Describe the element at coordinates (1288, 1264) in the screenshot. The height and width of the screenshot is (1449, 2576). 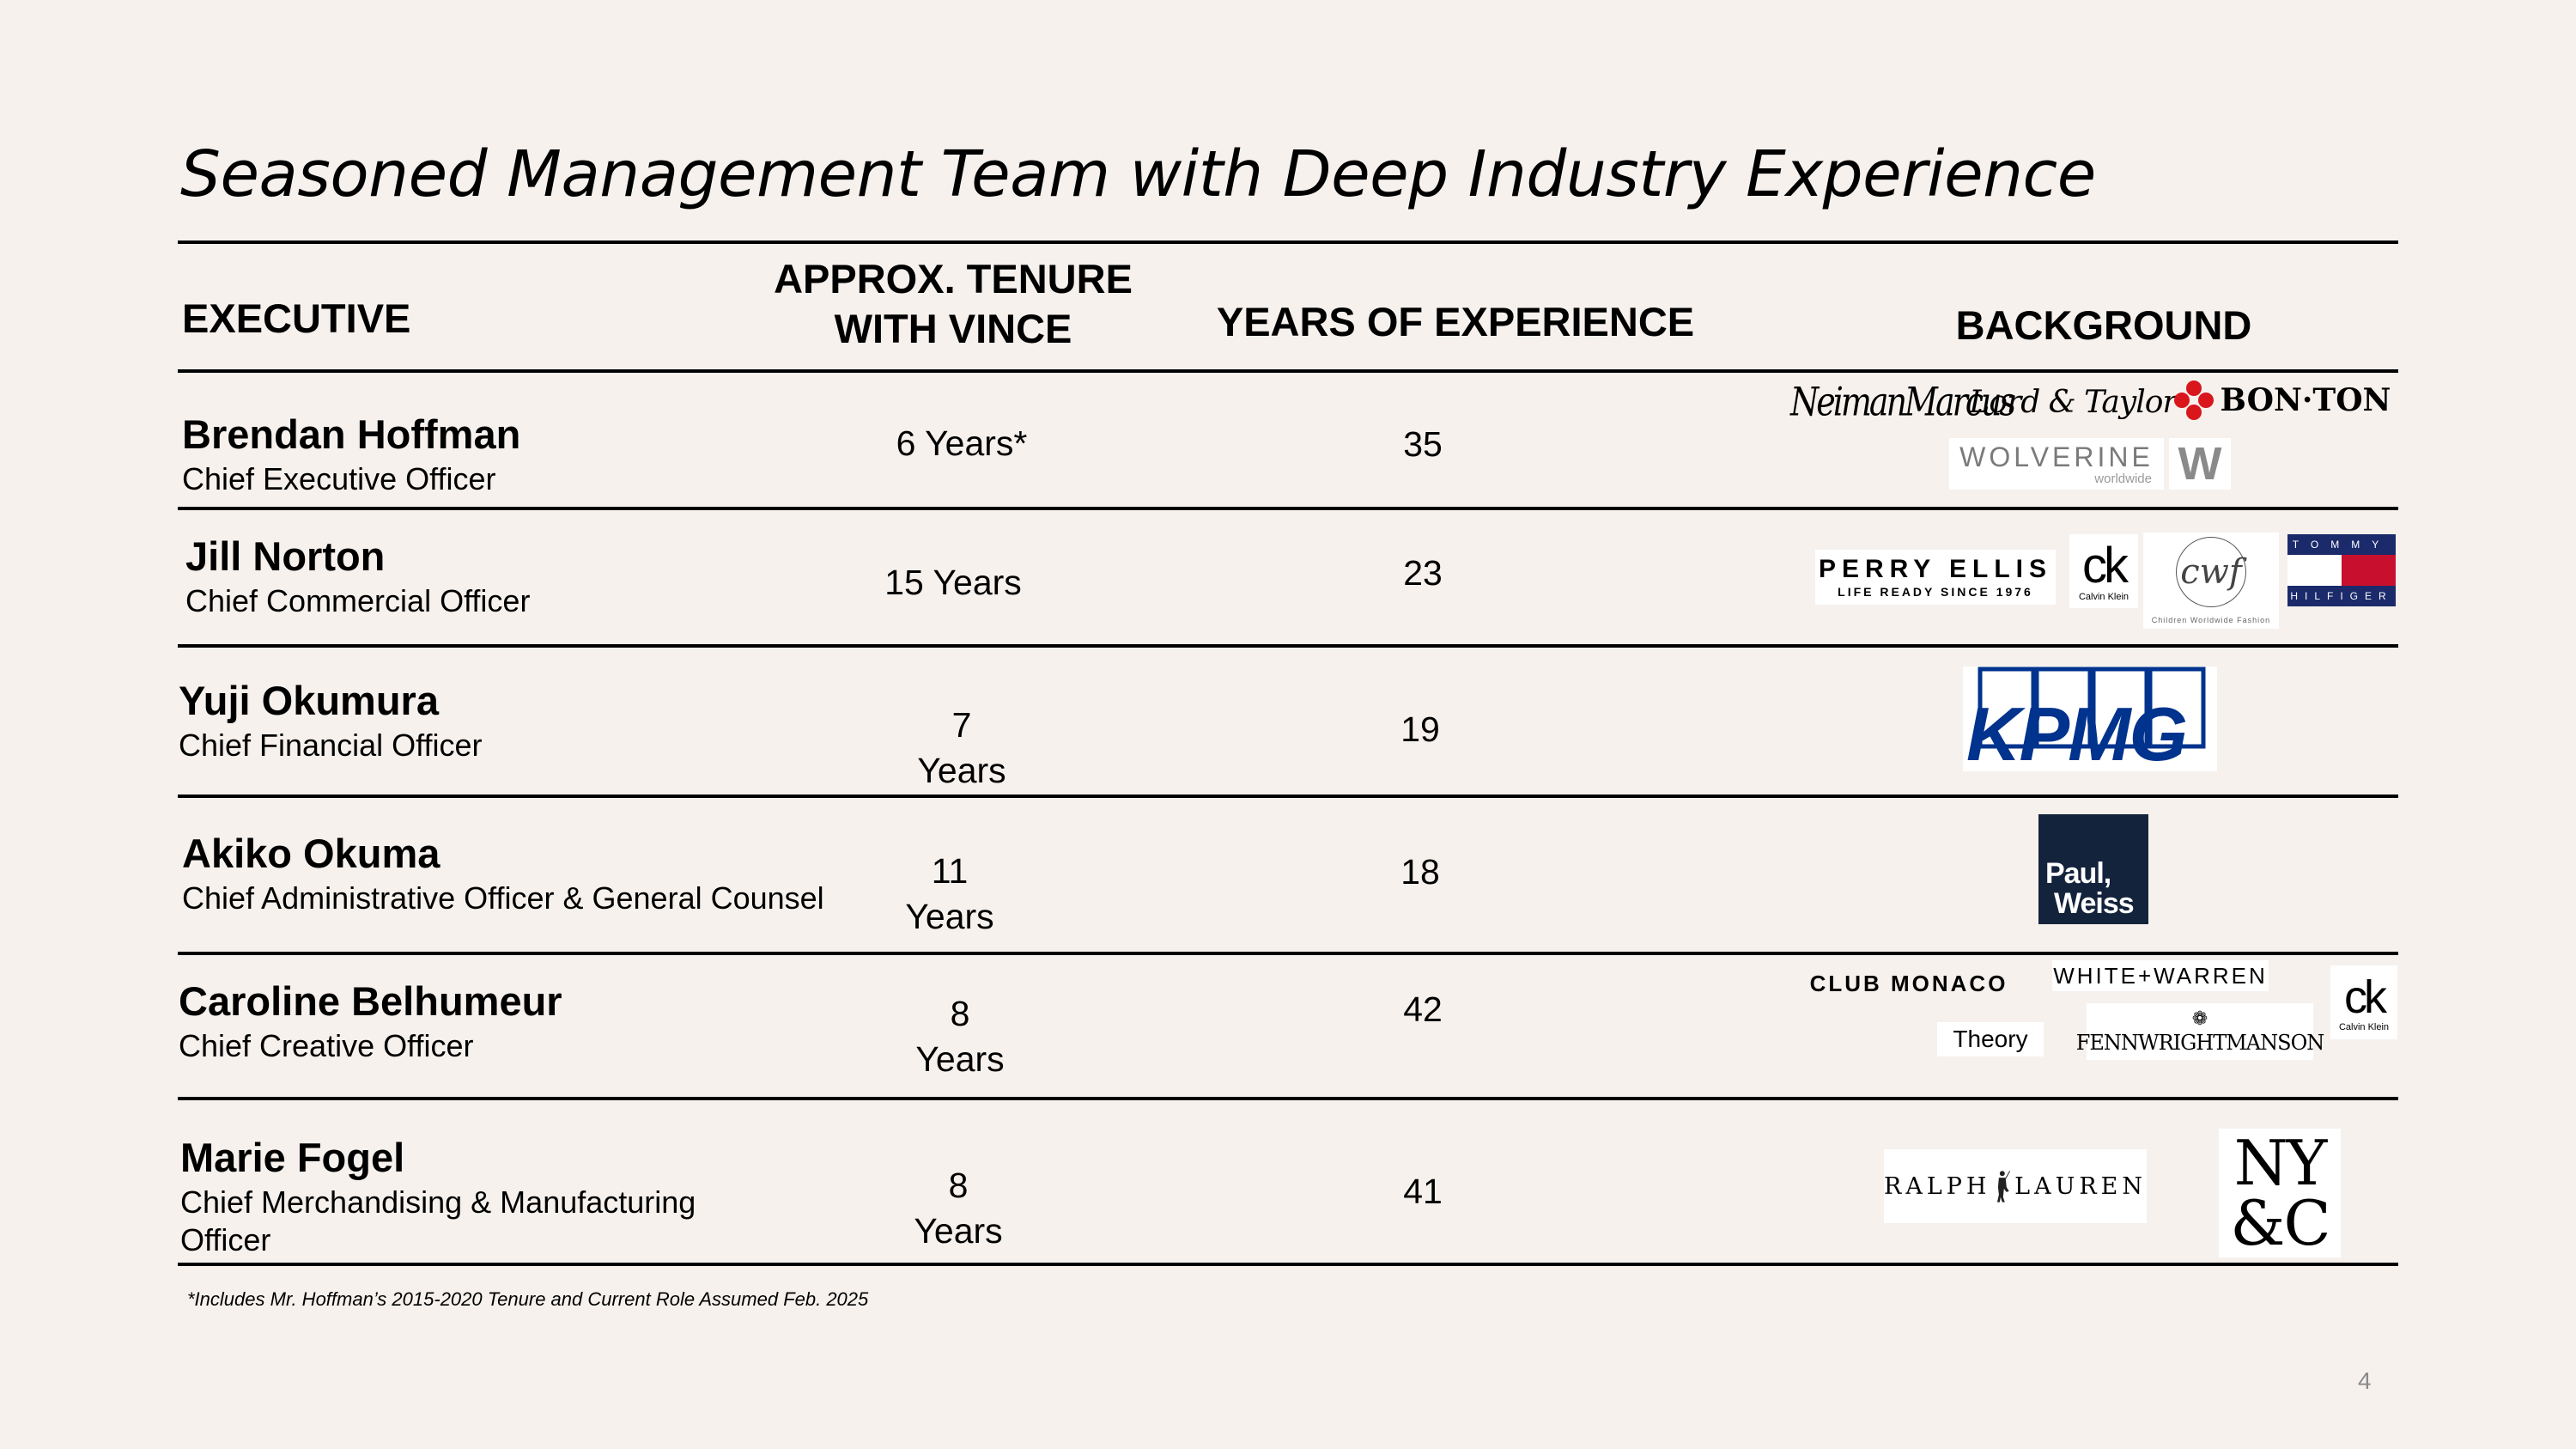
I see `table-bottom-rule` at that location.